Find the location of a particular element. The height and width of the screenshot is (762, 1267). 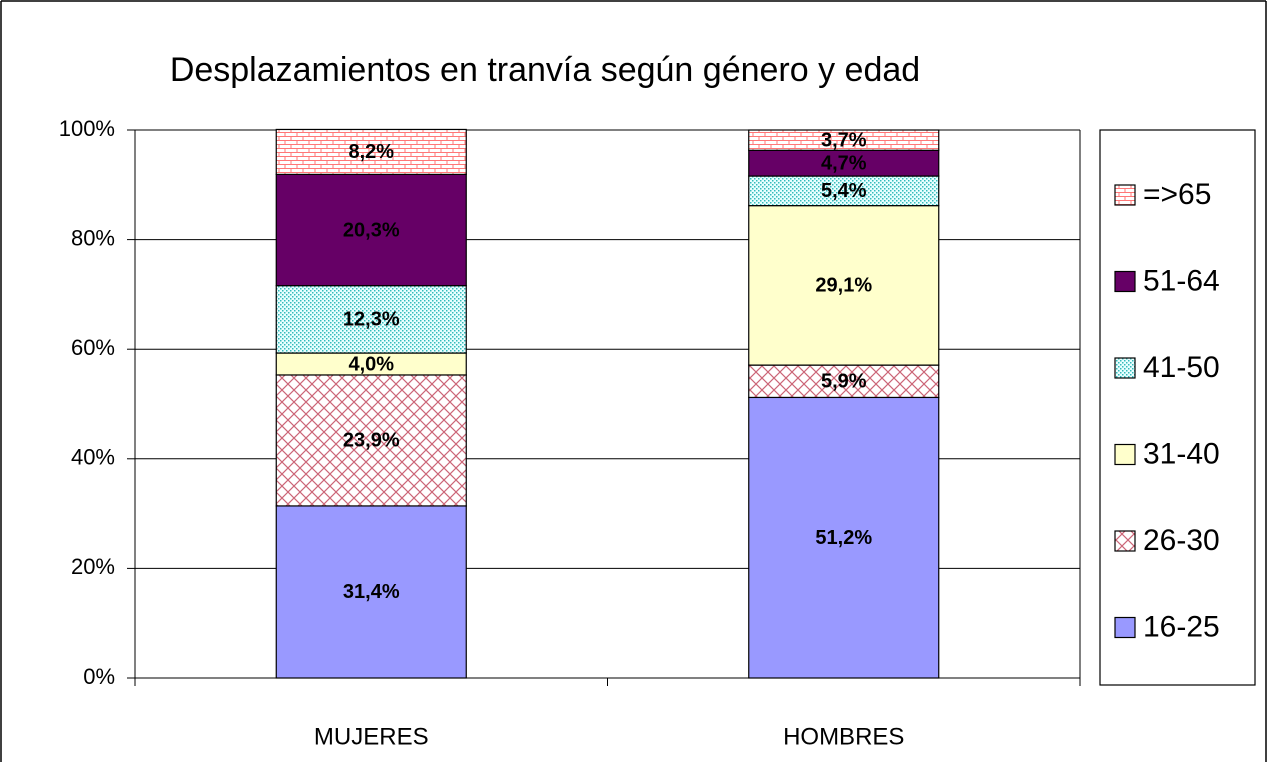

legend-label: 31-40 is located at coordinates (1181, 453).